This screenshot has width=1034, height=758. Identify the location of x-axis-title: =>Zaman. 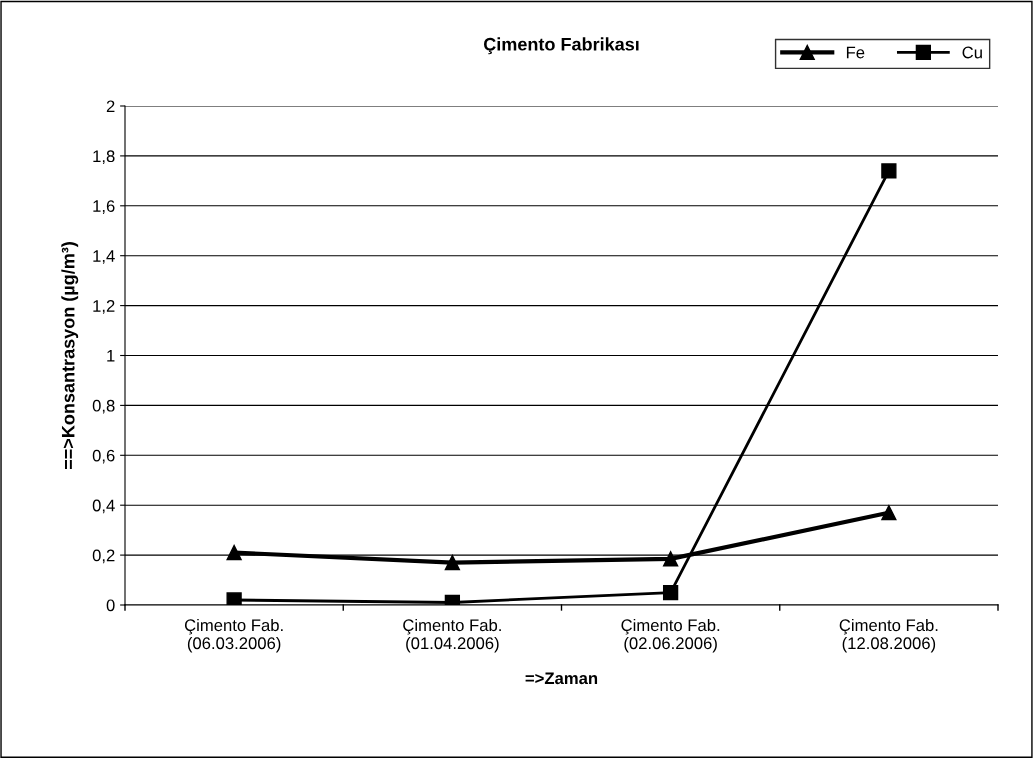
(561, 678).